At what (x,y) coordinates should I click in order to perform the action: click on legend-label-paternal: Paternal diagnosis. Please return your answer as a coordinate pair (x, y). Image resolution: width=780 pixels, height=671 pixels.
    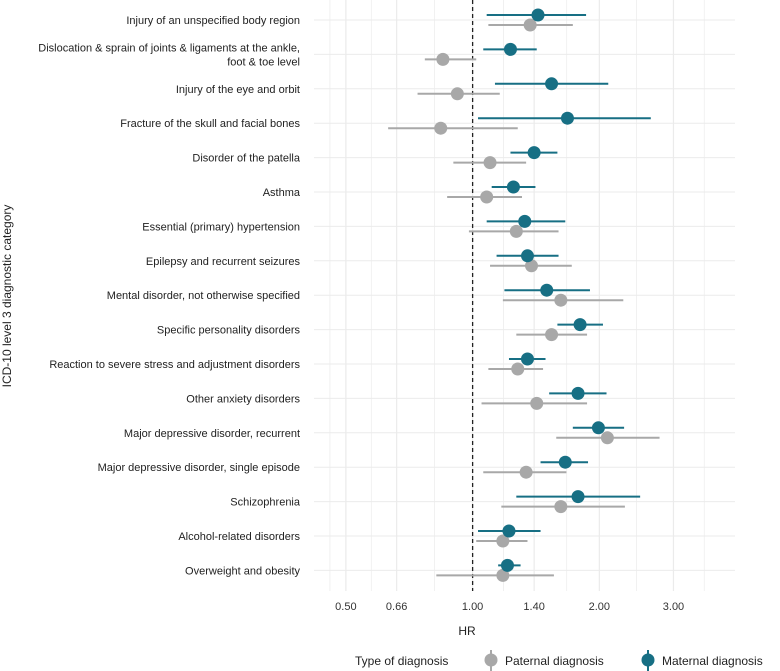
    Looking at the image, I should click on (554, 661).